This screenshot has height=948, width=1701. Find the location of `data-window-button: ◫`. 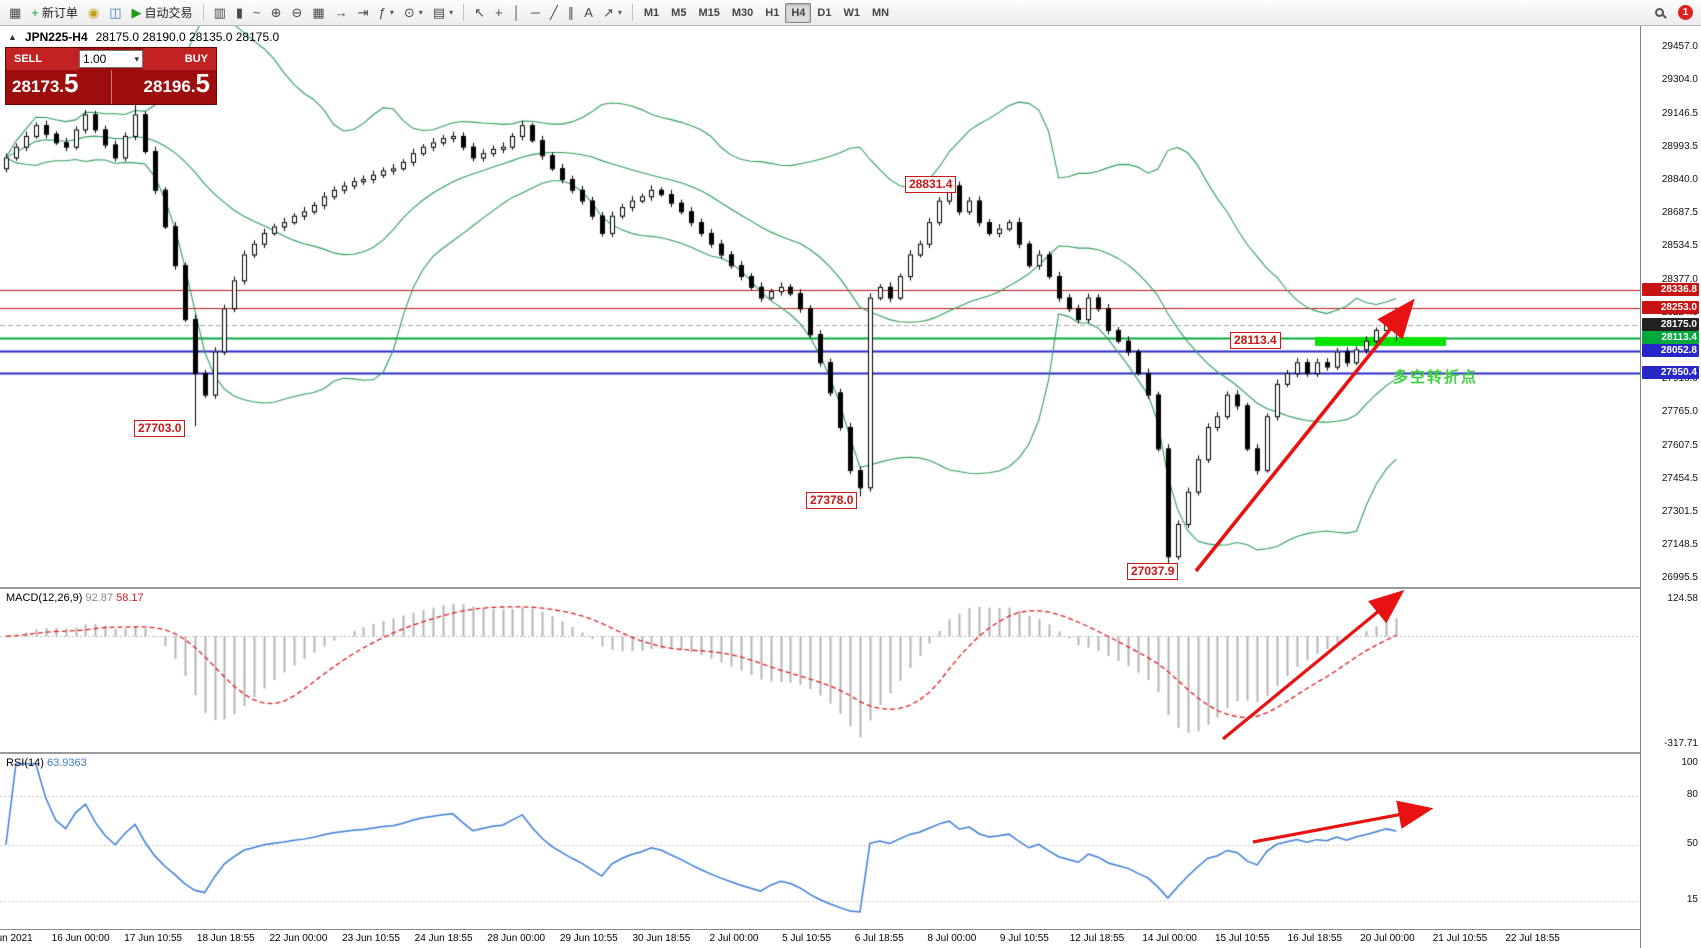

data-window-button: ◫ is located at coordinates (115, 13).